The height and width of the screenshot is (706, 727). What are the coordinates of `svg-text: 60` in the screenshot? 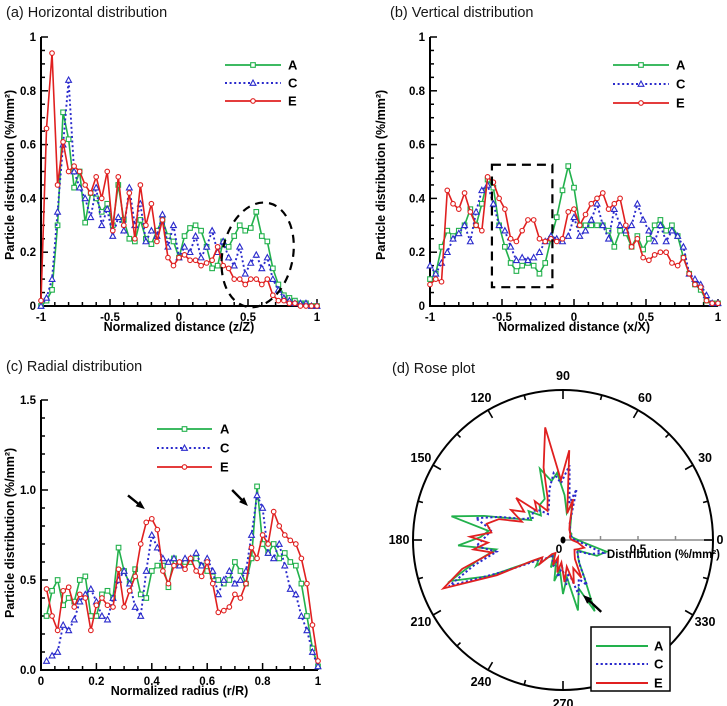 It's located at (645, 398).